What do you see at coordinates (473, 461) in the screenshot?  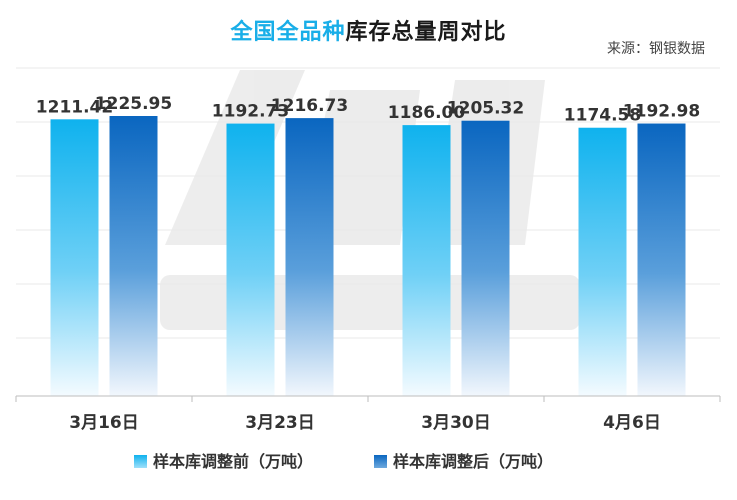 I see `legend-label-1: 样本库调整后（万吨）` at bounding box center [473, 461].